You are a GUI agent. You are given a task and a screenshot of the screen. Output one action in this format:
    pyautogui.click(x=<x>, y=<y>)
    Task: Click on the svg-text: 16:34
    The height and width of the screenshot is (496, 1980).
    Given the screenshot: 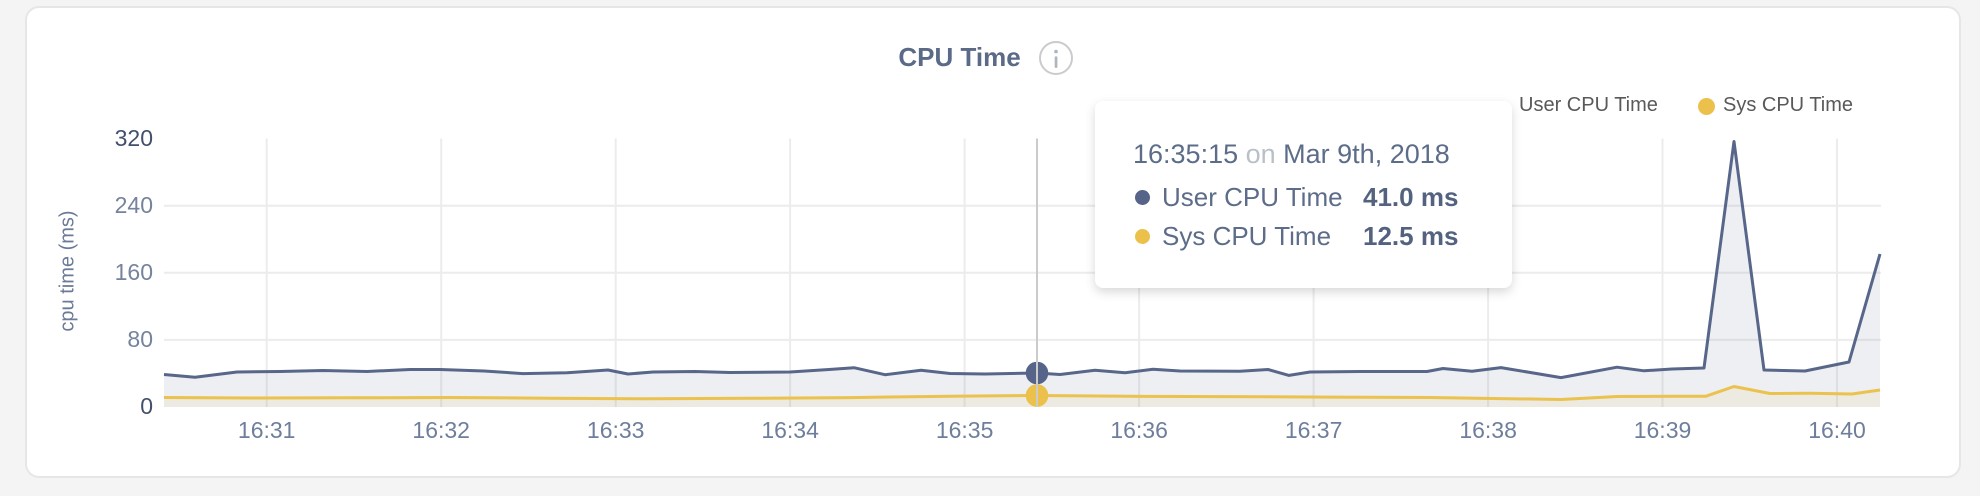 What is the action you would take?
    pyautogui.click(x=790, y=430)
    